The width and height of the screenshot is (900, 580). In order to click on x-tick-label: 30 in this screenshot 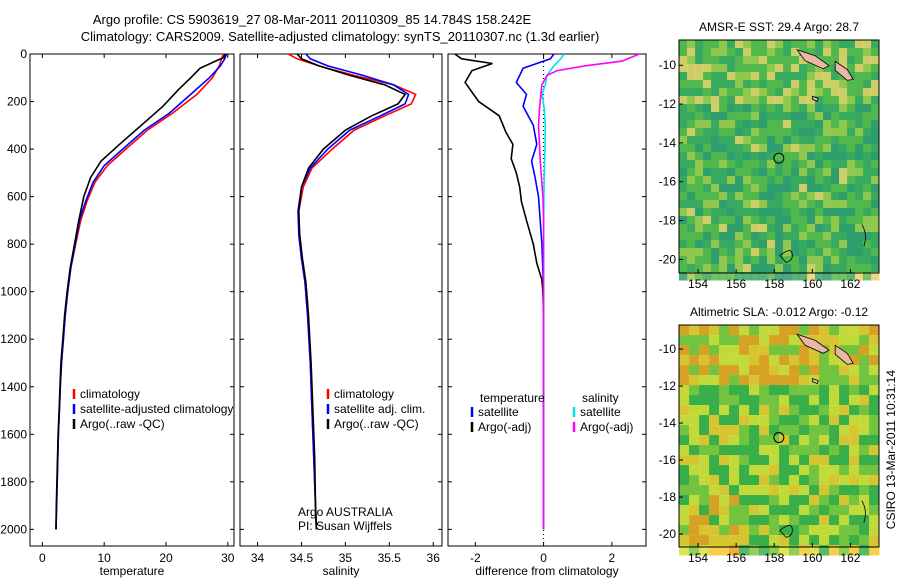, I will do `click(228, 558)`.